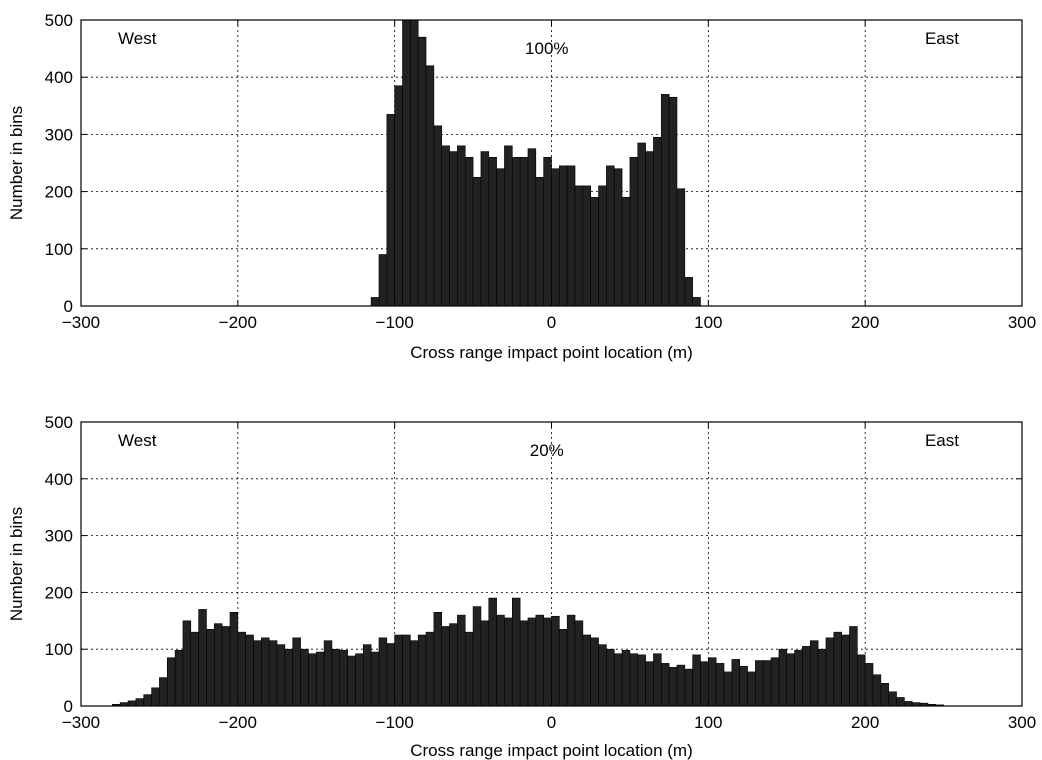  What do you see at coordinates (551, 322) in the screenshot?
I see `top-x-tick-label: 0` at bounding box center [551, 322].